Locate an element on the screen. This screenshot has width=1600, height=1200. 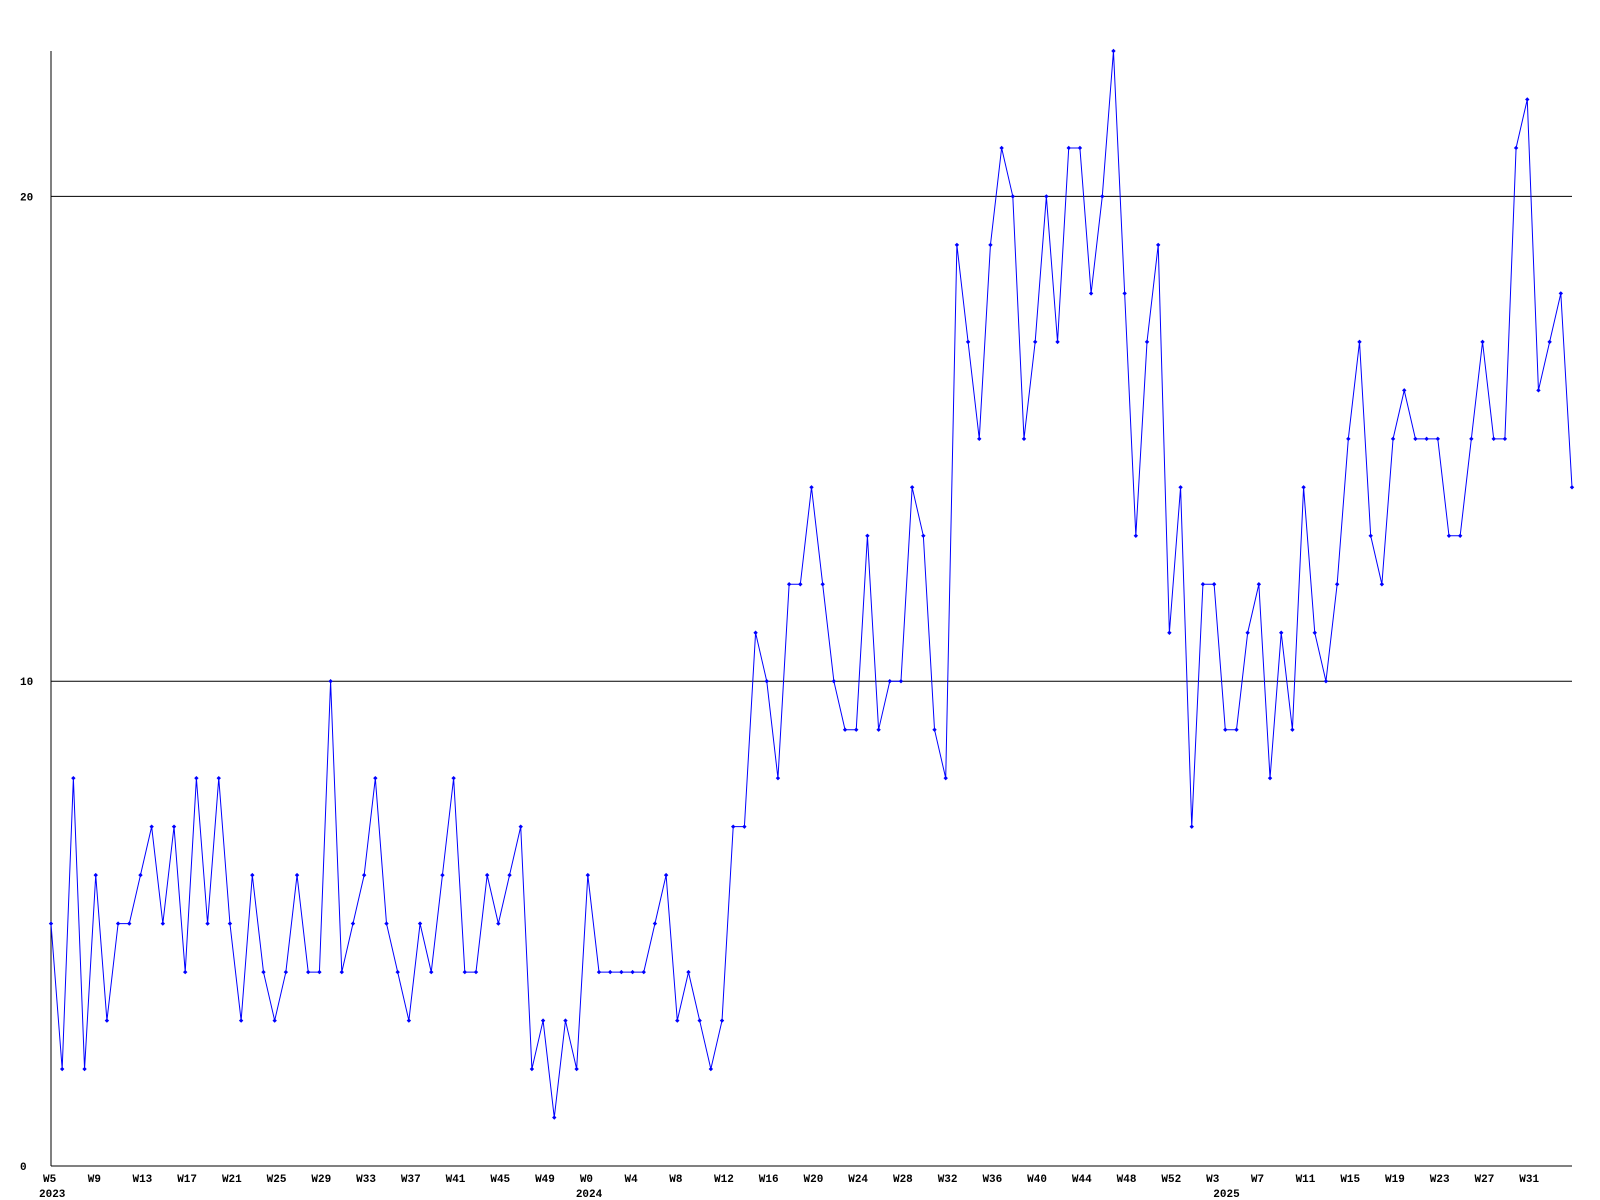
x-group-label: 2025 is located at coordinates (1226, 1194).